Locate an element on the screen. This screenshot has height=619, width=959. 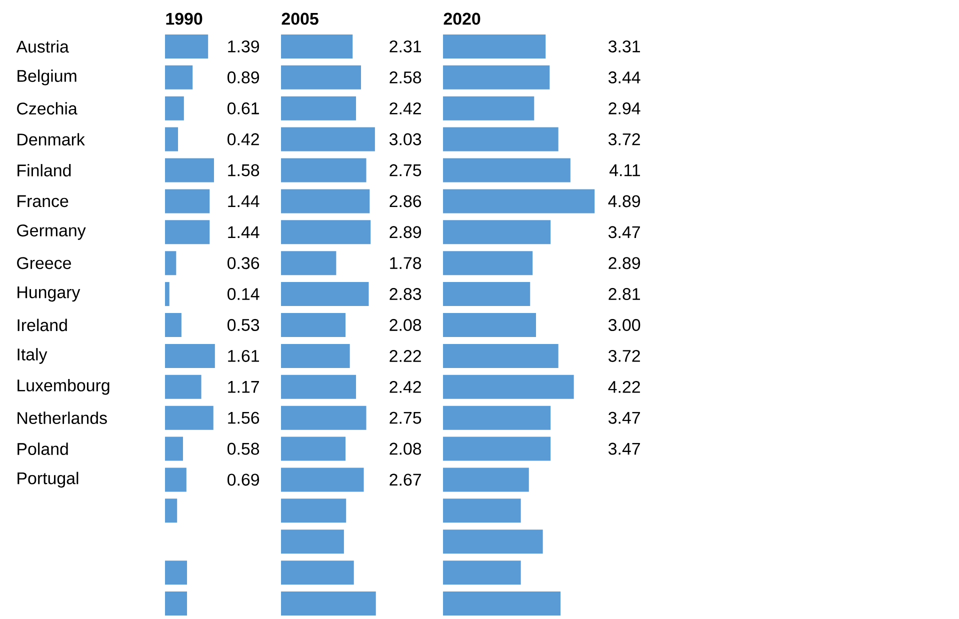
data-label: 1.39 is located at coordinates (244, 46).